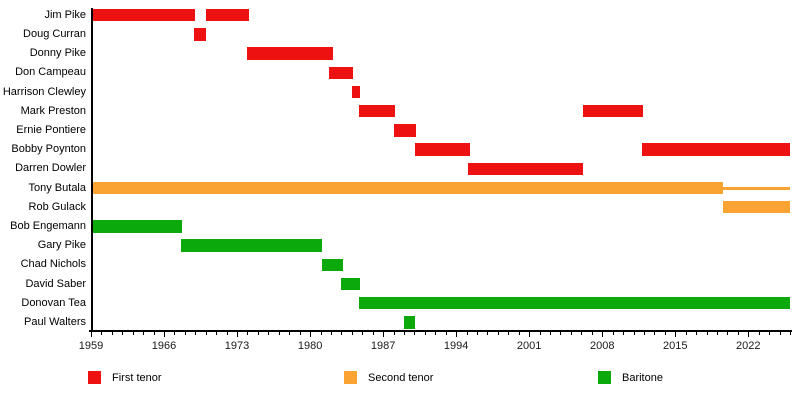 The width and height of the screenshot is (800, 408). I want to click on row-label-rob-gulack: Rob Gulack, so click(57, 206).